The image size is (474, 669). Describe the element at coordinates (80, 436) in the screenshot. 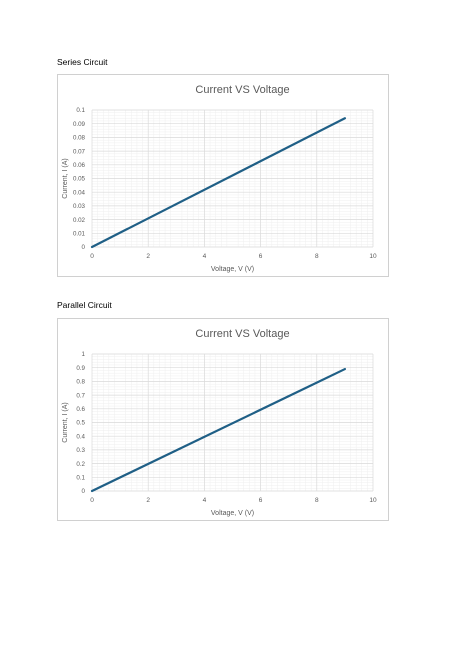

I see `parallel-chart-y-tick-label: 0.4` at that location.